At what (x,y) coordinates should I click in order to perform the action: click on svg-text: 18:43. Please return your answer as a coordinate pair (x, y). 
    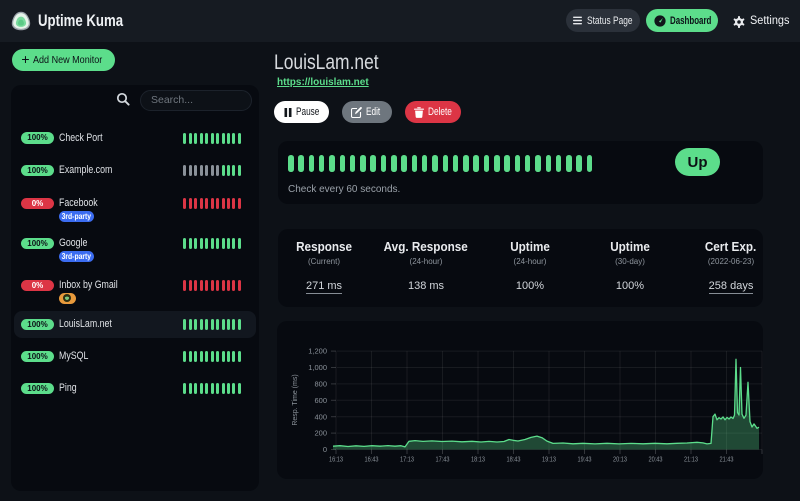
    Looking at the image, I should click on (514, 459).